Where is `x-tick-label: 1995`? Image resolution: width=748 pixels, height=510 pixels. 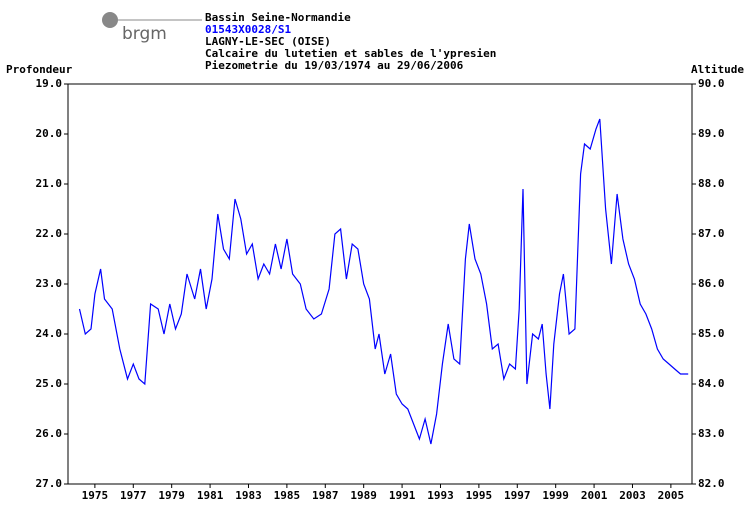
x-tick-label: 1995 is located at coordinates (479, 495).